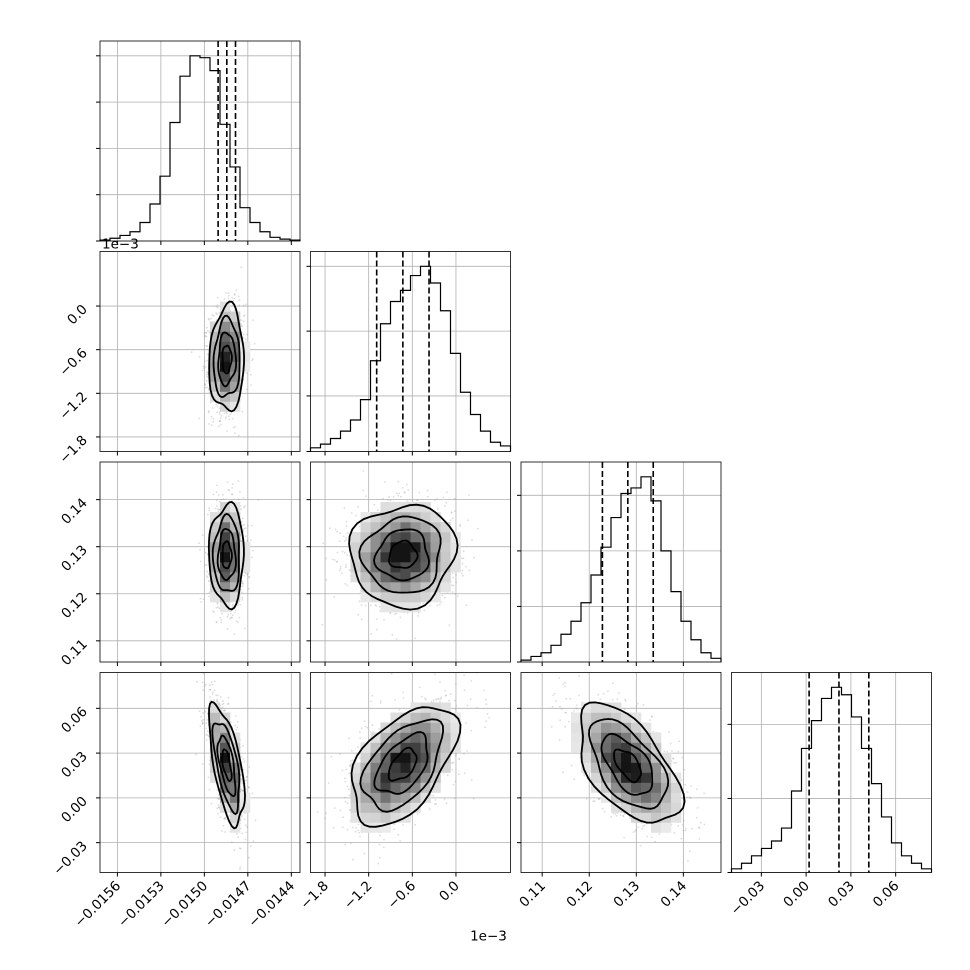  What do you see at coordinates (228, 904) in the screenshot?
I see `x-tick-label: −0.0147` at bounding box center [228, 904].